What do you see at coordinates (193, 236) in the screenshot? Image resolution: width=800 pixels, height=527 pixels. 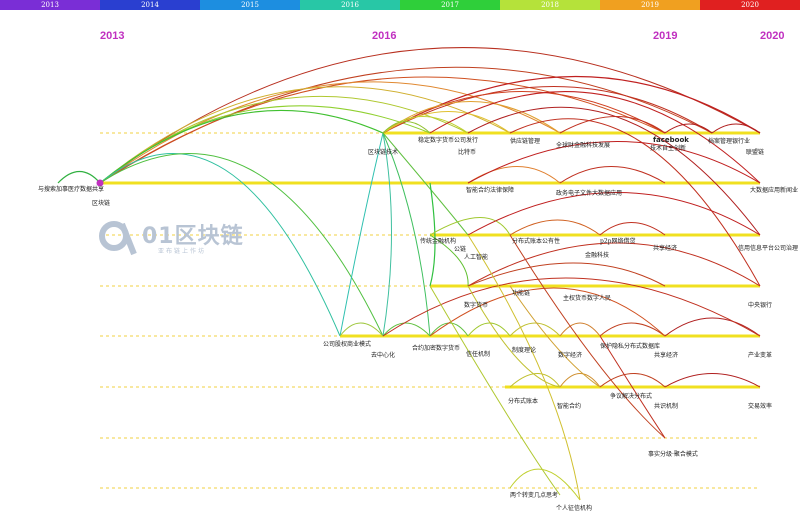 I see `watermark-text: 01区块链` at bounding box center [193, 236].